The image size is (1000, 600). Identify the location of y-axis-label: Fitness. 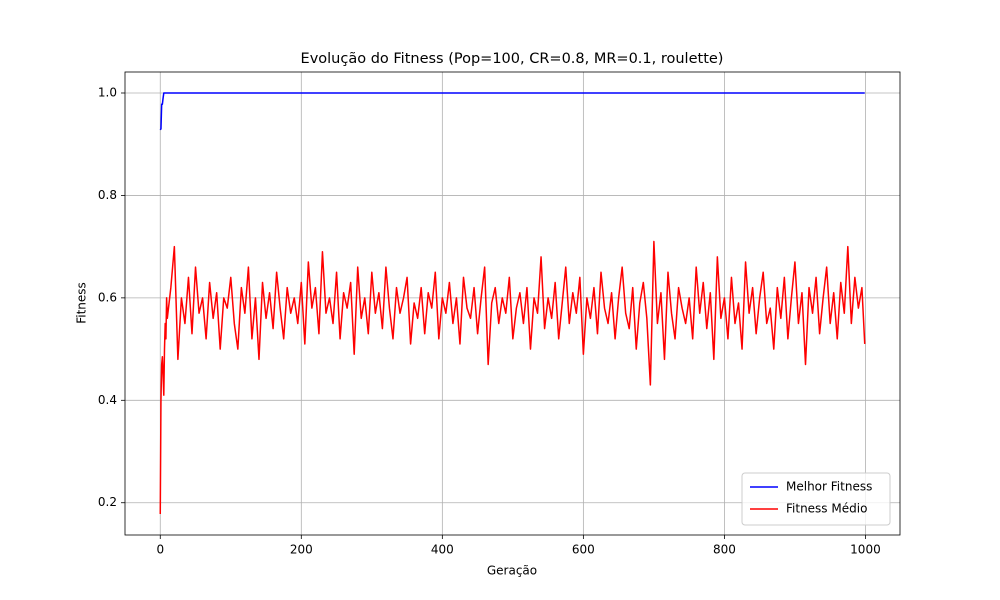
(82, 303).